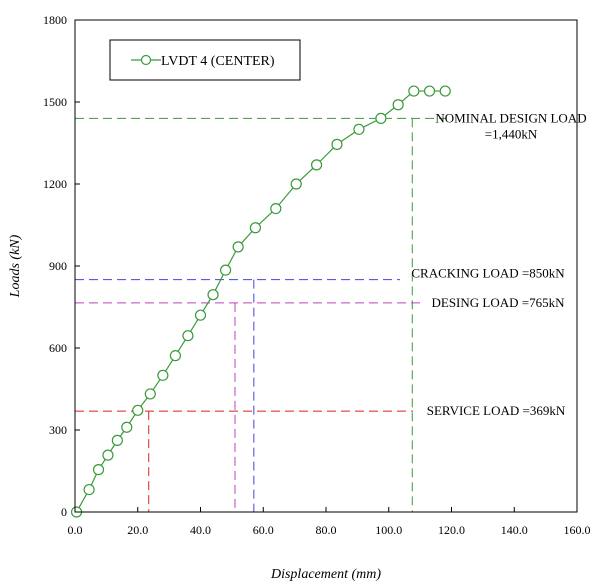 The width and height of the screenshot is (600, 587). Describe the element at coordinates (514, 530) in the screenshot. I see `x-tick-label: 140.0` at that location.